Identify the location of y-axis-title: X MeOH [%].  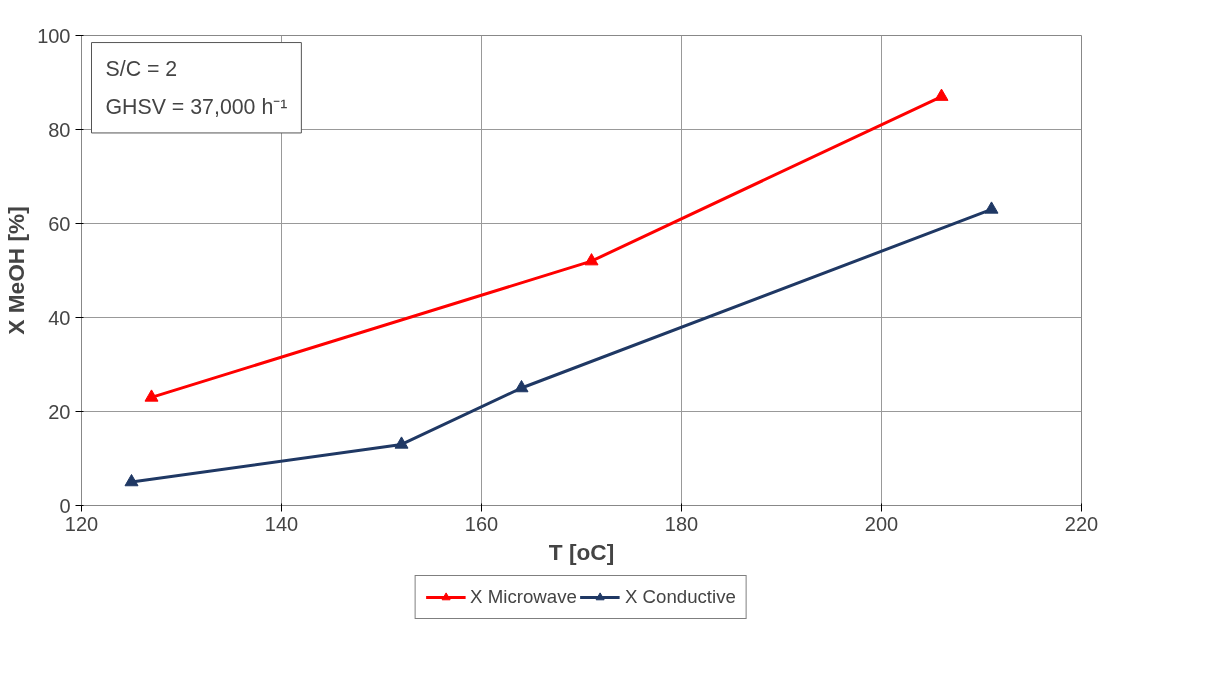
(16, 270).